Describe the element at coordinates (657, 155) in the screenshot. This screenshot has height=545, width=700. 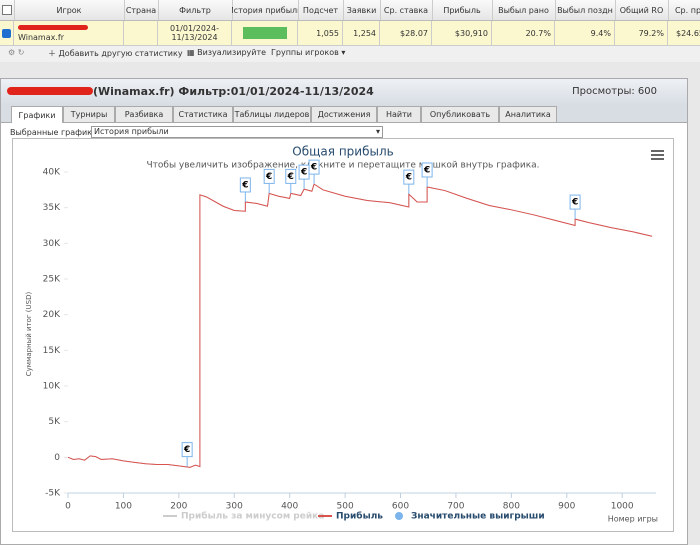
I see `menu-icon` at that location.